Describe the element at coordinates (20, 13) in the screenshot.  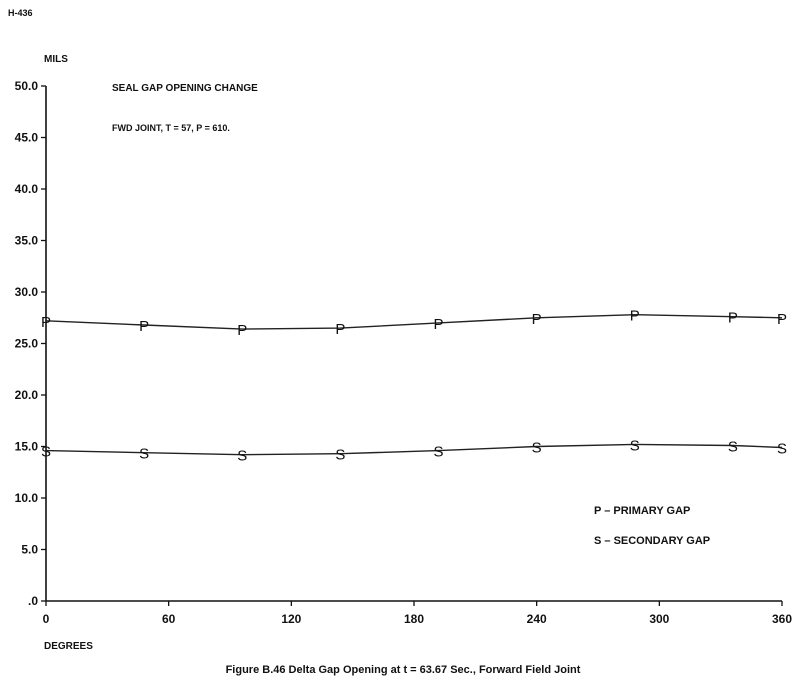
I see `document-id: H-436` at that location.